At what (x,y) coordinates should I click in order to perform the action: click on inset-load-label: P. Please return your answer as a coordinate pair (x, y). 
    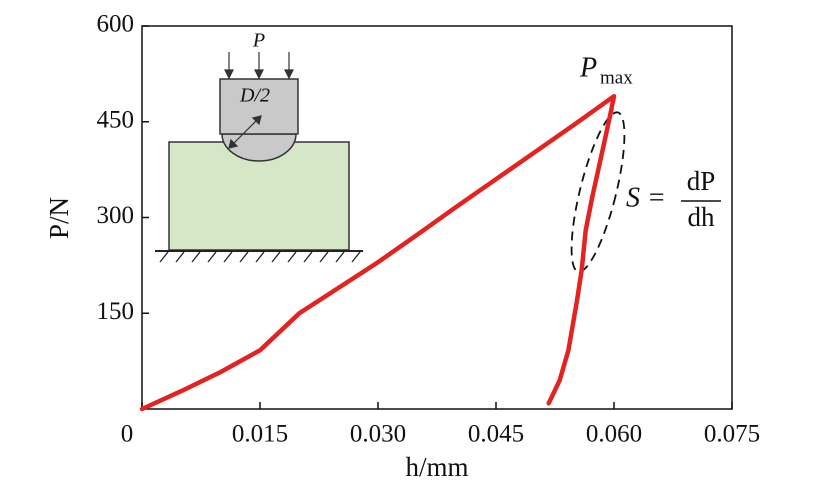
    Looking at the image, I should click on (258, 41).